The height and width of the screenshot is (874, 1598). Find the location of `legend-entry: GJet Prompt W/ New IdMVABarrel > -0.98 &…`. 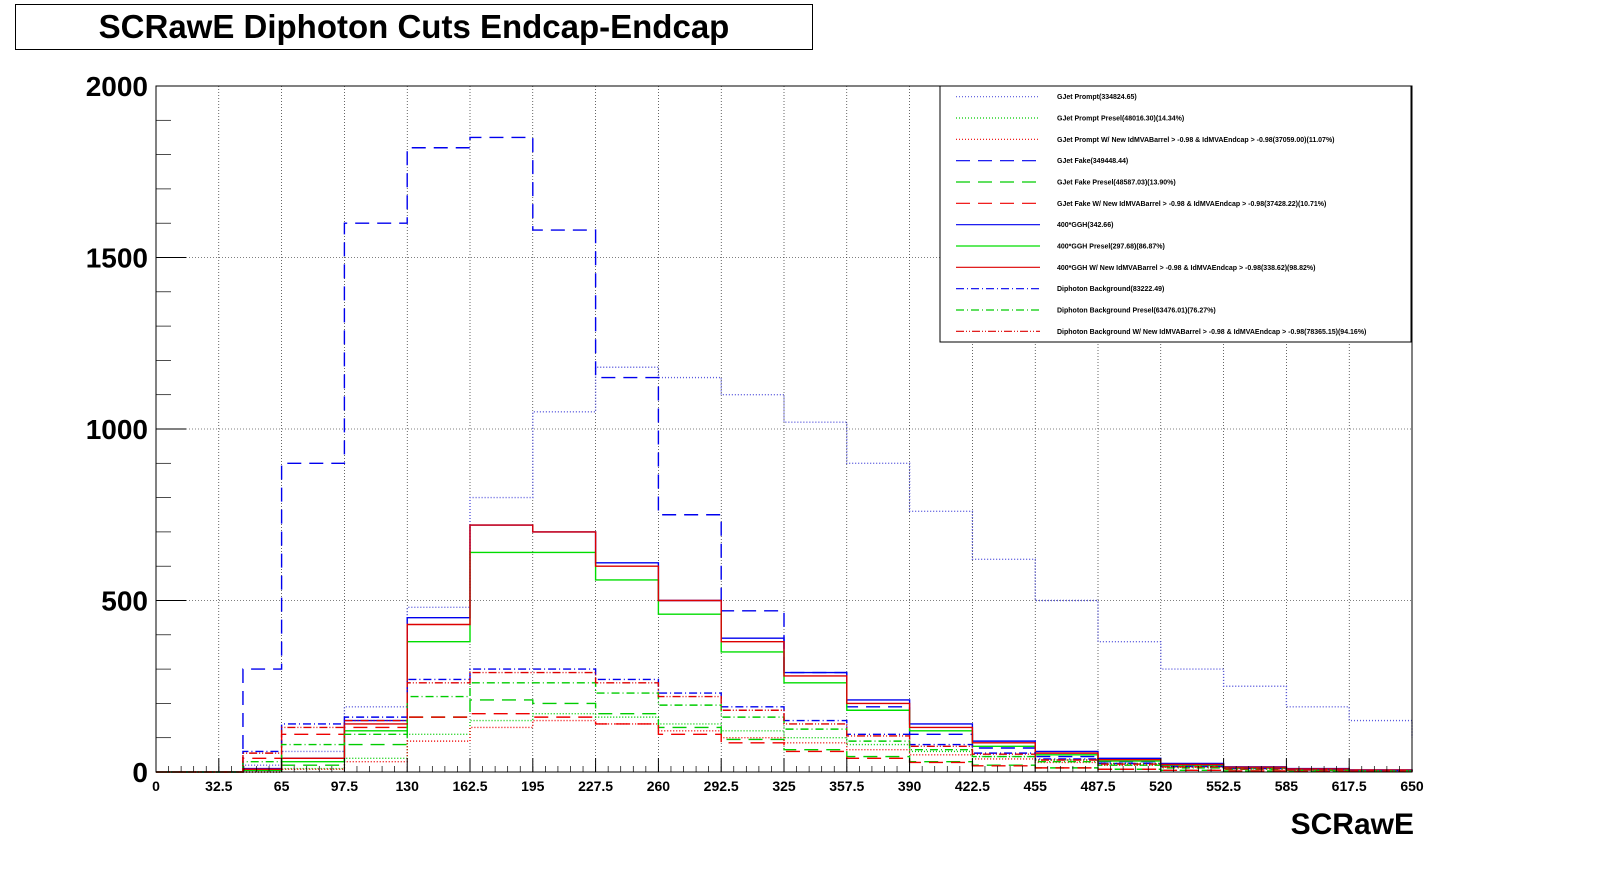

legend-entry: GJet Prompt W/ New IdMVABarrel > -0.98 &… is located at coordinates (1196, 140).